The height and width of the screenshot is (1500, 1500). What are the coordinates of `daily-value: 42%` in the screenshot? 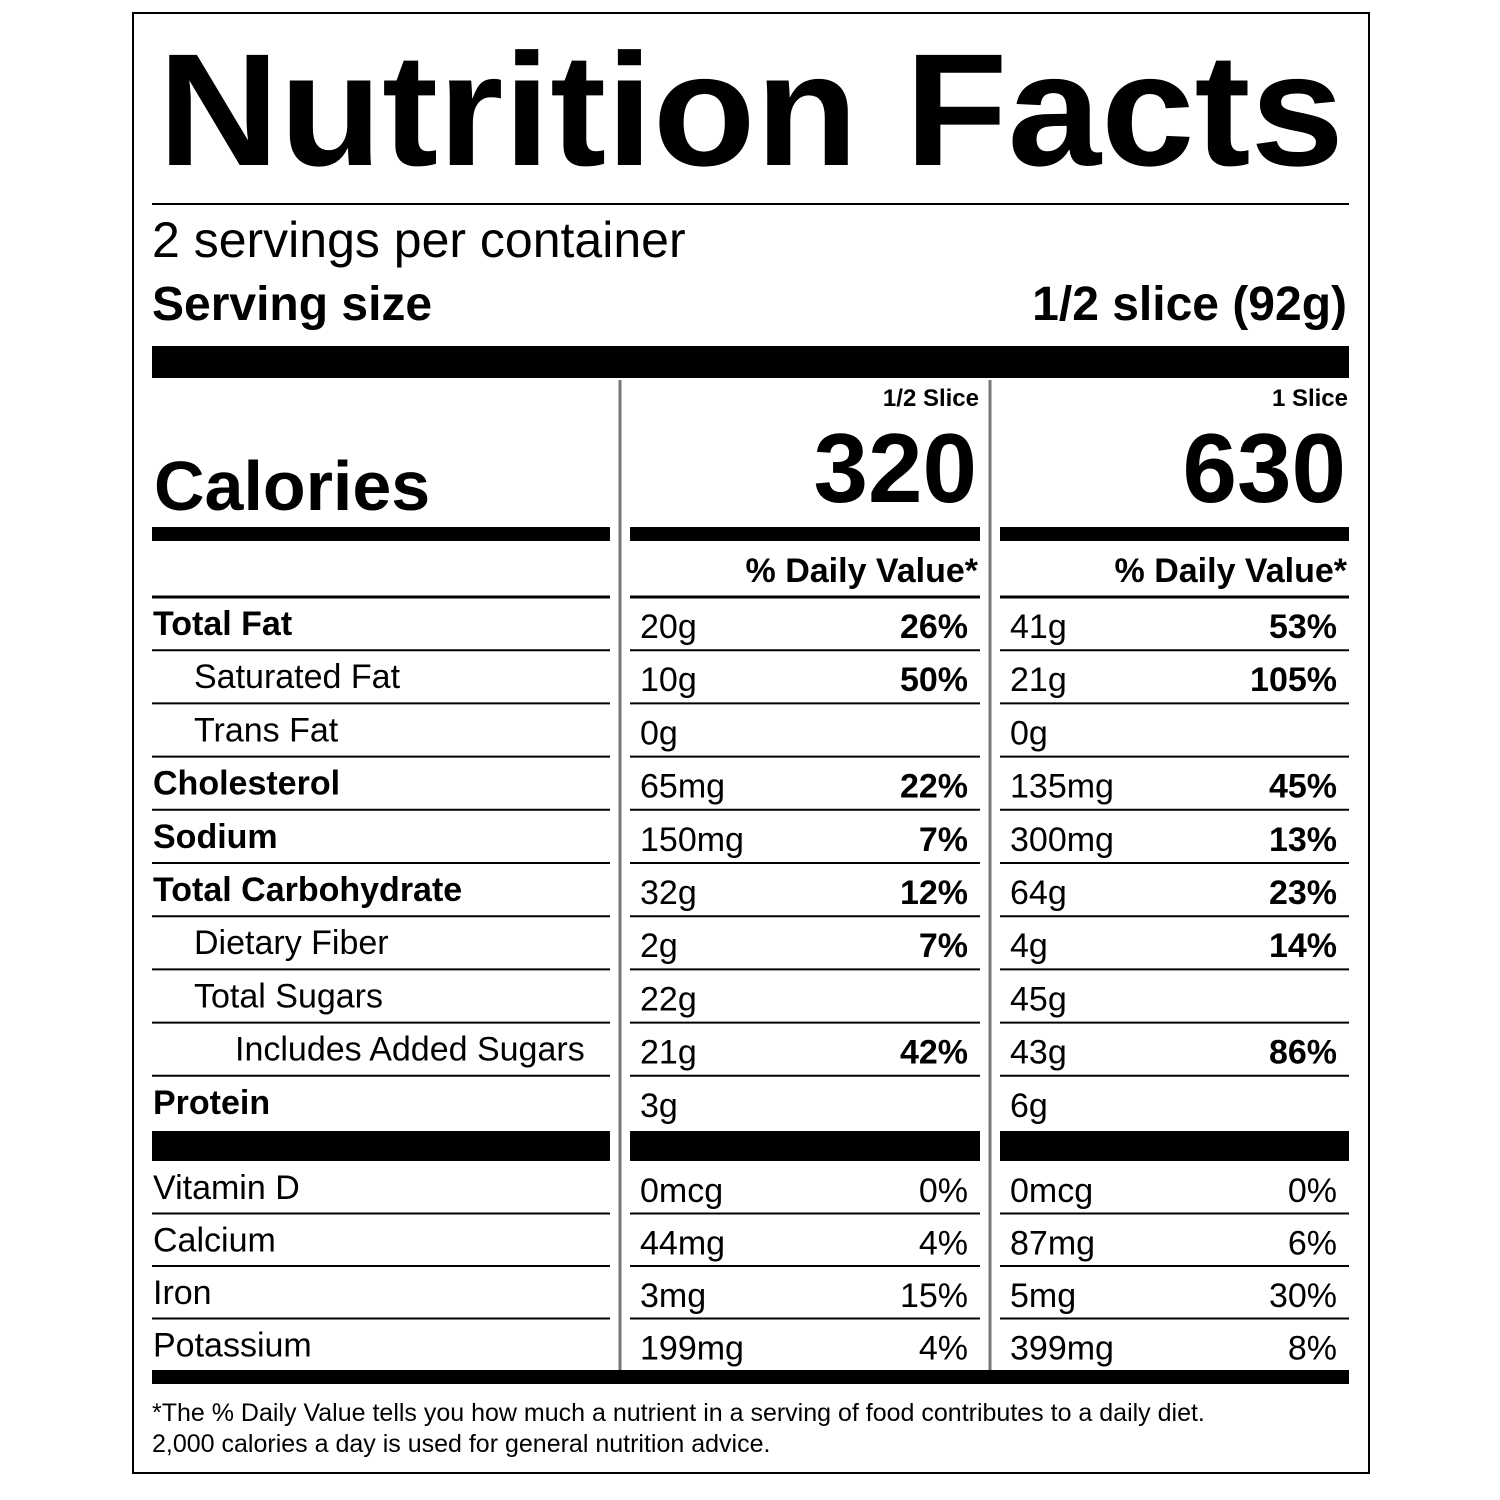 It's located at (934, 1053).